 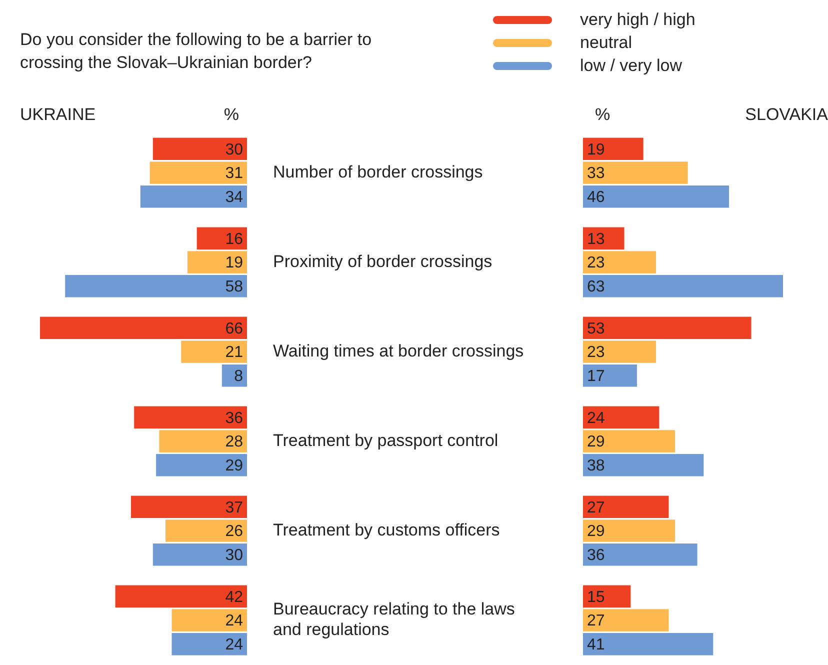 I want to click on y-tick-label: Bureaucracy relating to the laws and regulations, so click(x=394, y=620).